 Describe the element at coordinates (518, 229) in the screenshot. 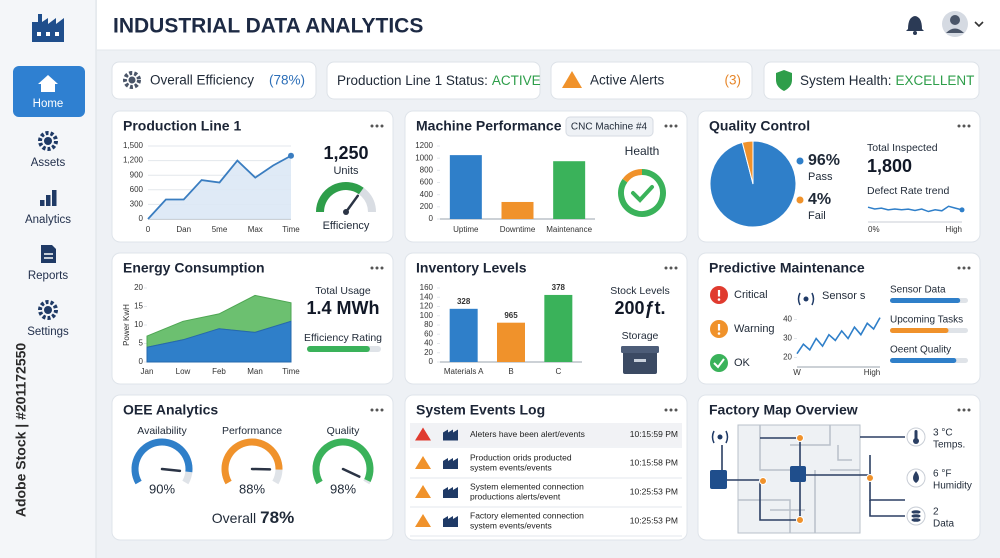

I see `x-tick-label: Downtime` at that location.